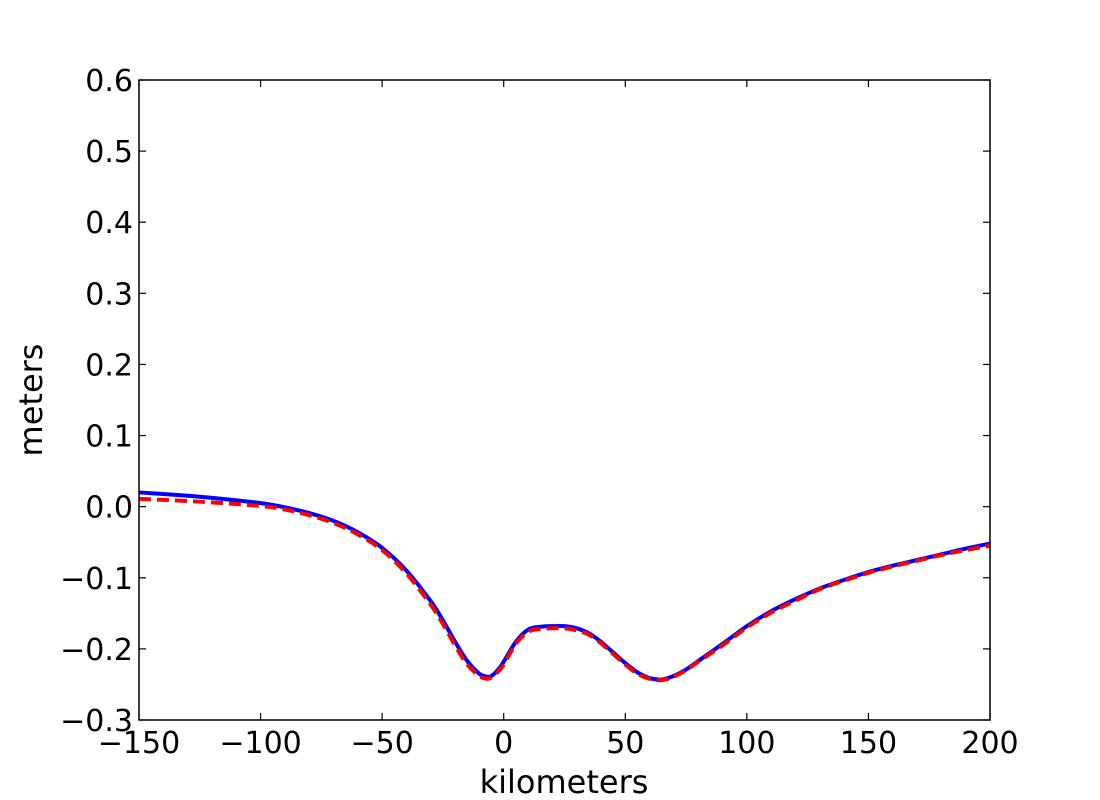  What do you see at coordinates (109, 365) in the screenshot?
I see `y-tick-label: 0.2` at bounding box center [109, 365].